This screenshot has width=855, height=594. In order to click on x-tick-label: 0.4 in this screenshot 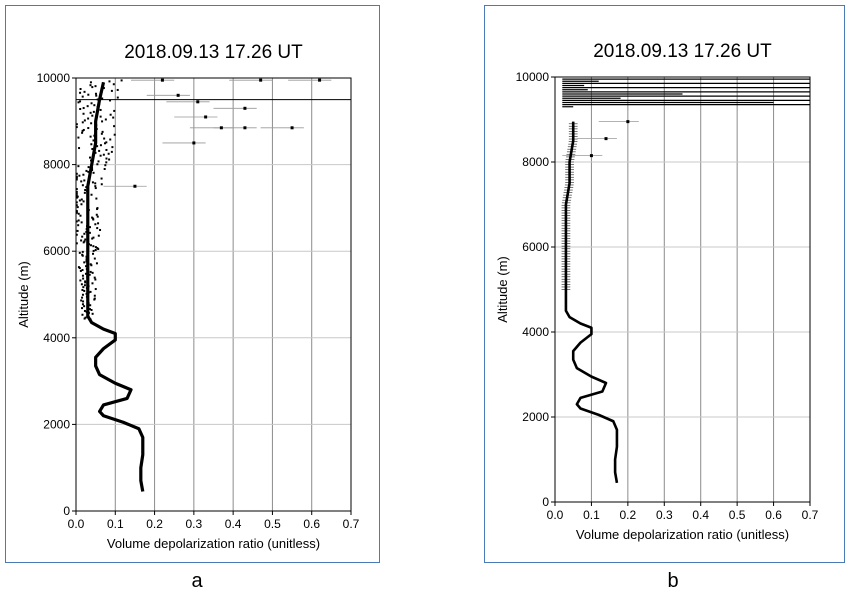, I will do `click(700, 515)`.